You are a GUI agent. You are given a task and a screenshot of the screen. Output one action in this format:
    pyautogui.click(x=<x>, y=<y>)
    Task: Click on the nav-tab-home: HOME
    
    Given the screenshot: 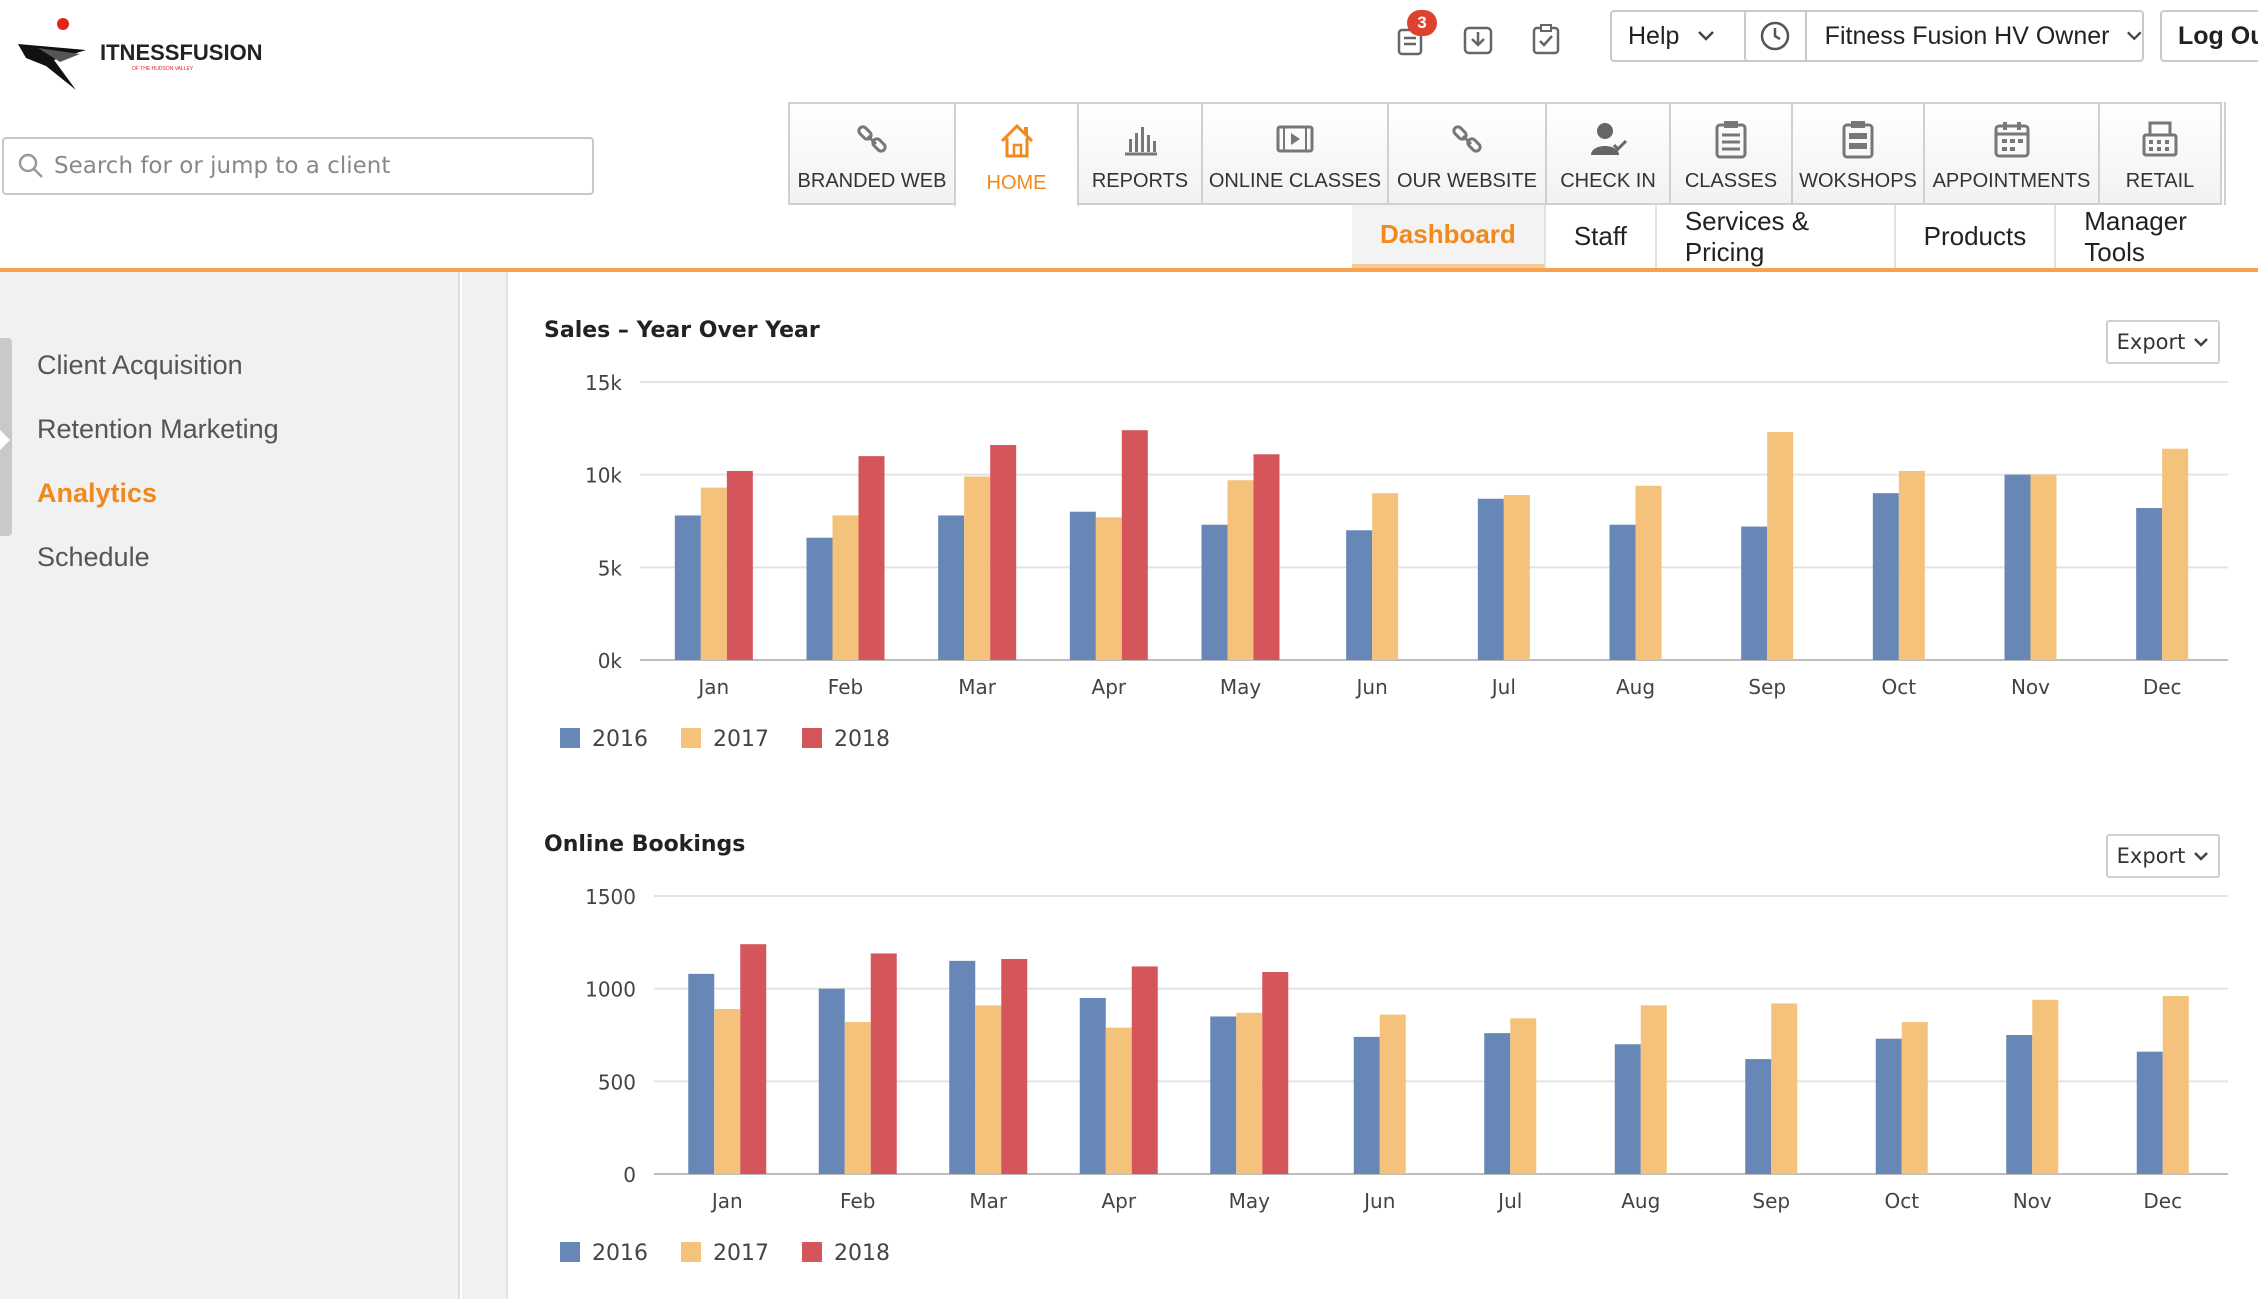 What is the action you would take?
    pyautogui.click(x=1016, y=154)
    